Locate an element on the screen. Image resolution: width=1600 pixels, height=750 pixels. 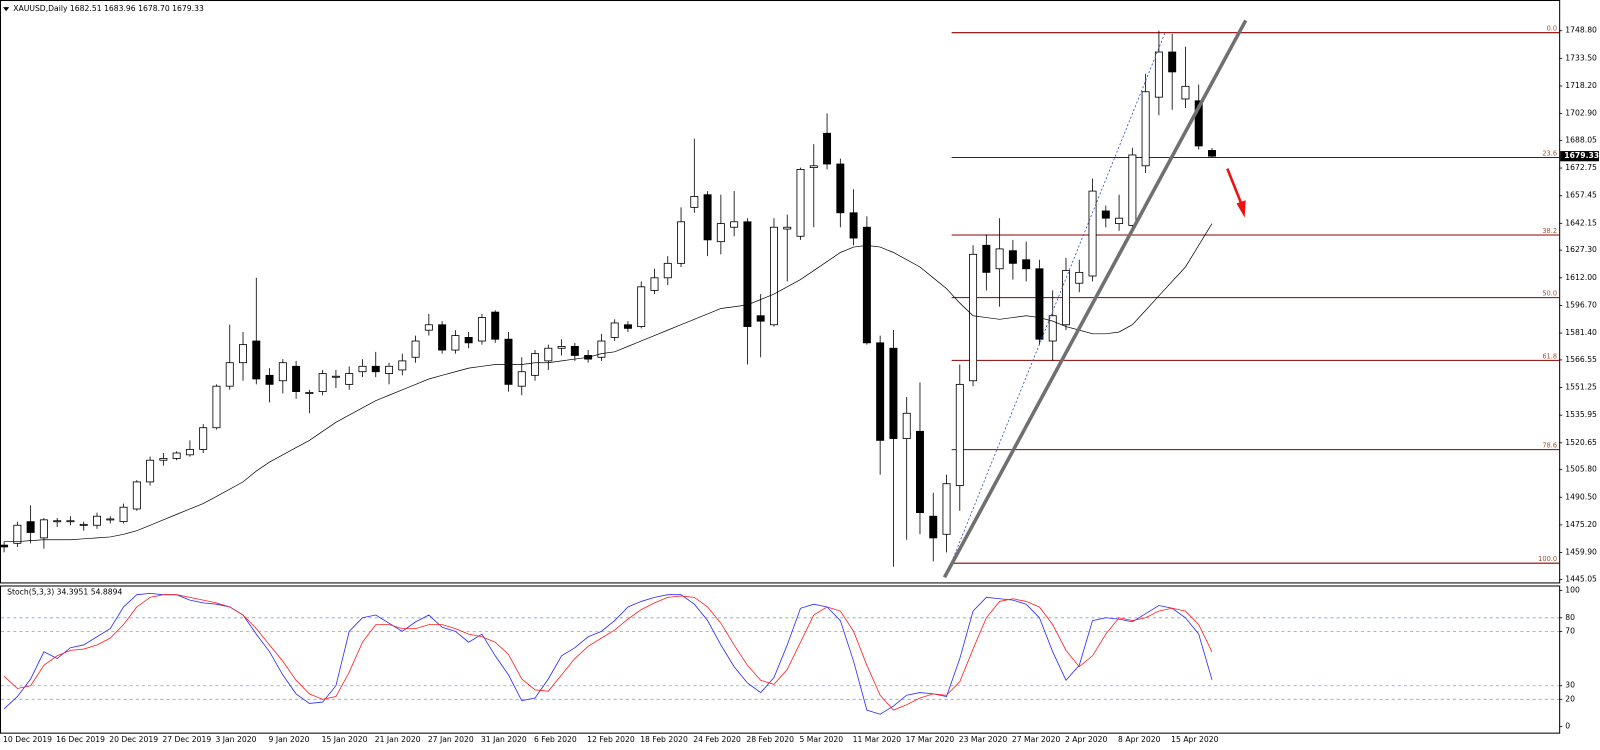
x-tick-label: 17 Mar 2020 is located at coordinates (930, 739).